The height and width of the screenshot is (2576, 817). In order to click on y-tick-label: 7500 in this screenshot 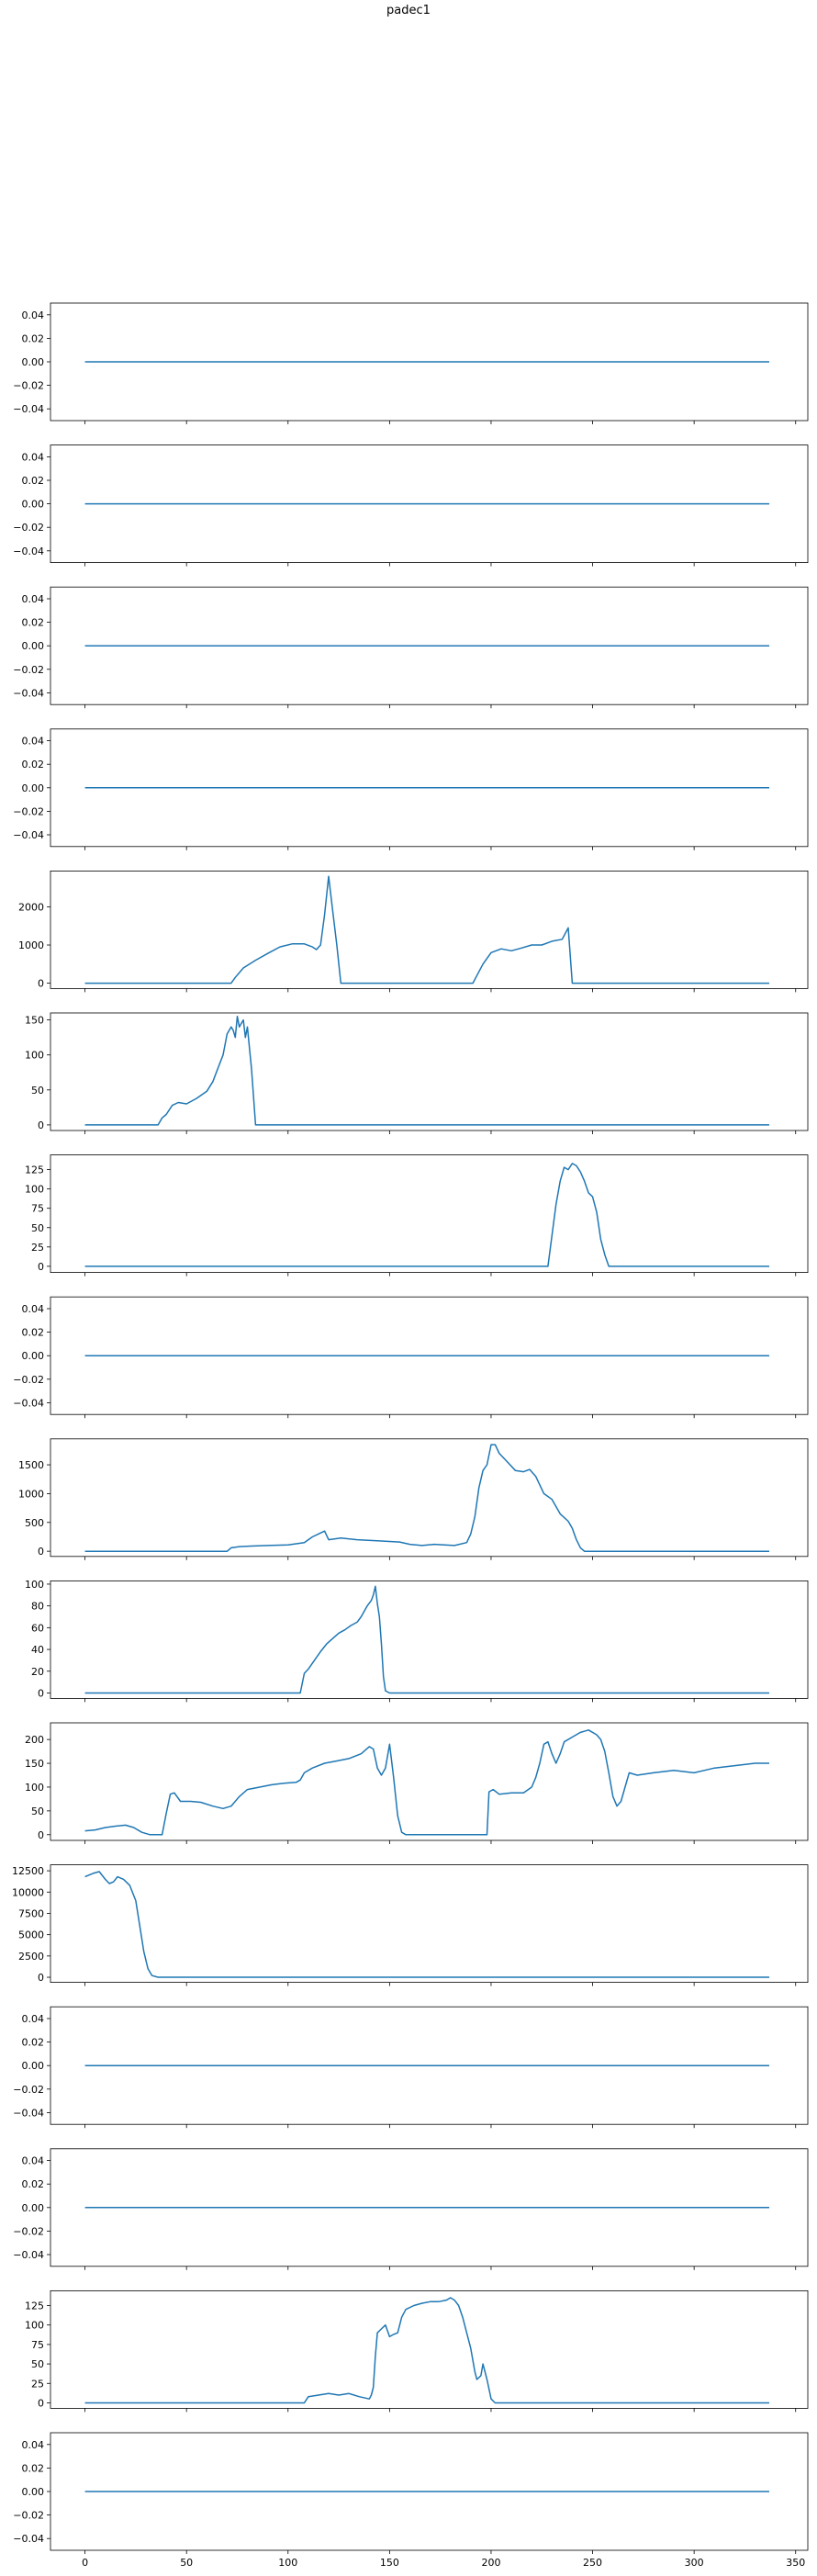, I will do `click(31, 1913)`.